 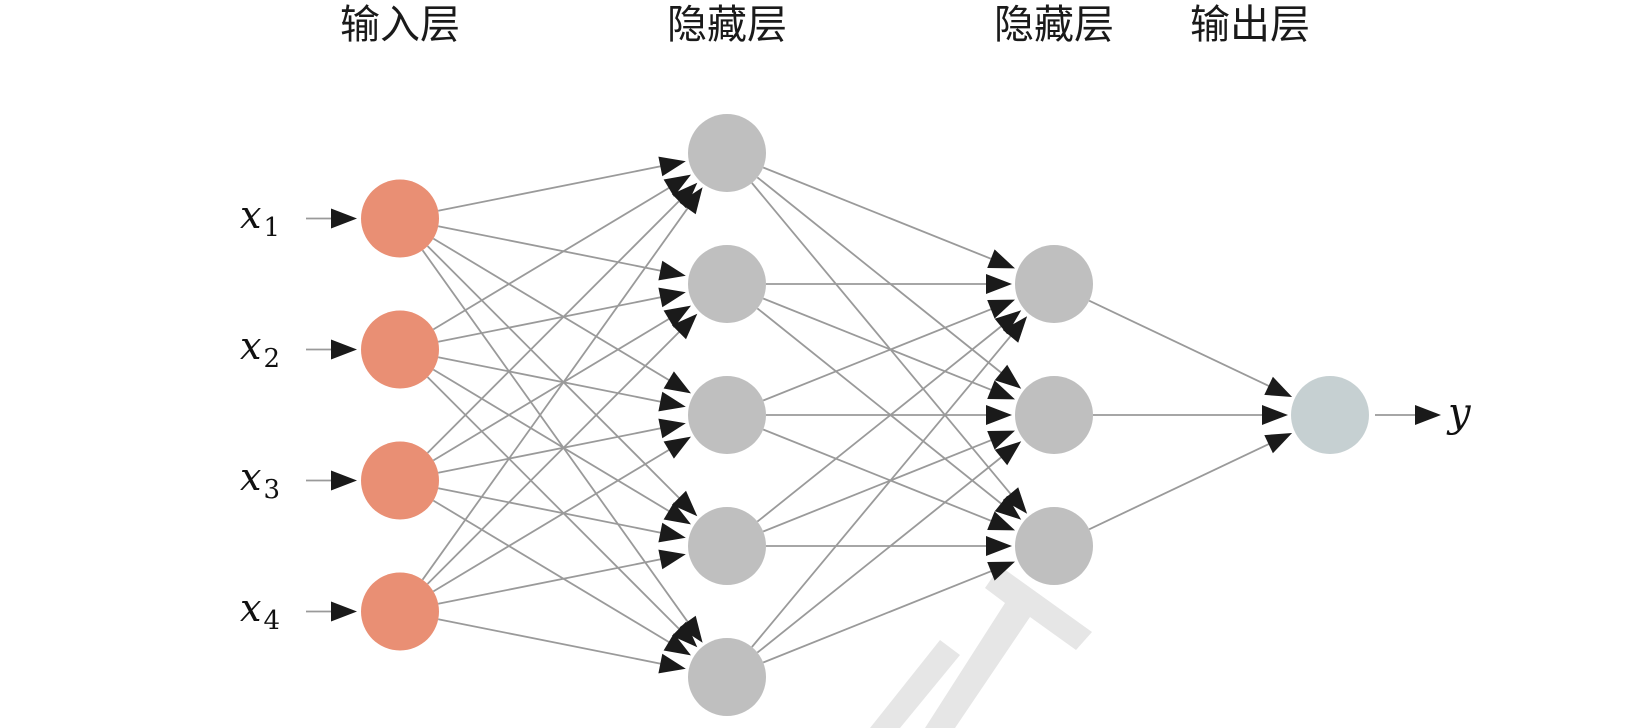 I want to click on output-arrowhead, so click(x=1428, y=415).